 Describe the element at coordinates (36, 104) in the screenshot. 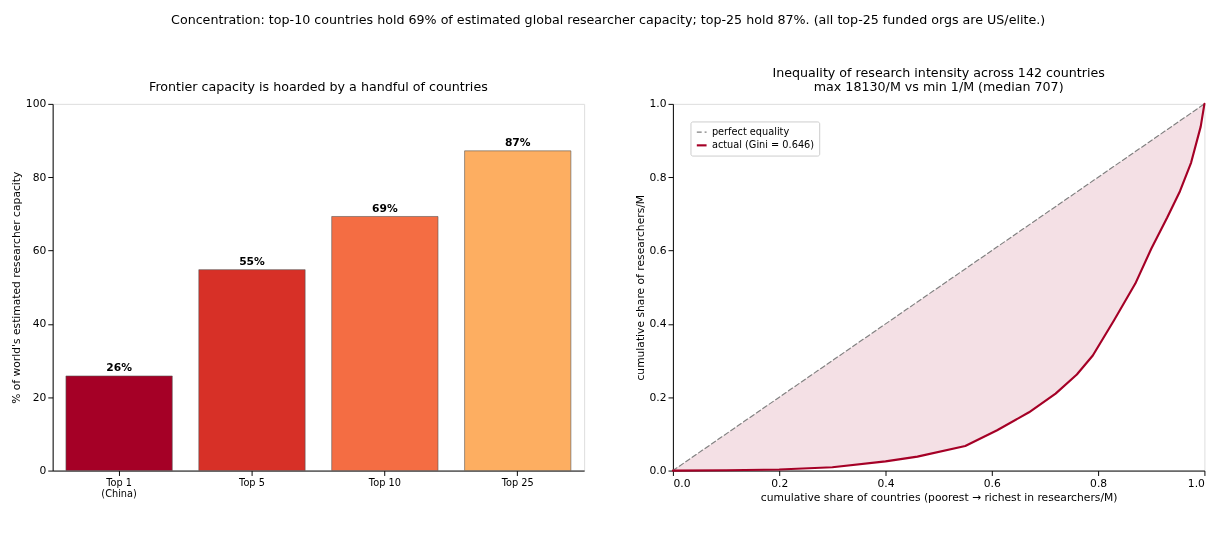

I see `y-tick-label: 100` at that location.